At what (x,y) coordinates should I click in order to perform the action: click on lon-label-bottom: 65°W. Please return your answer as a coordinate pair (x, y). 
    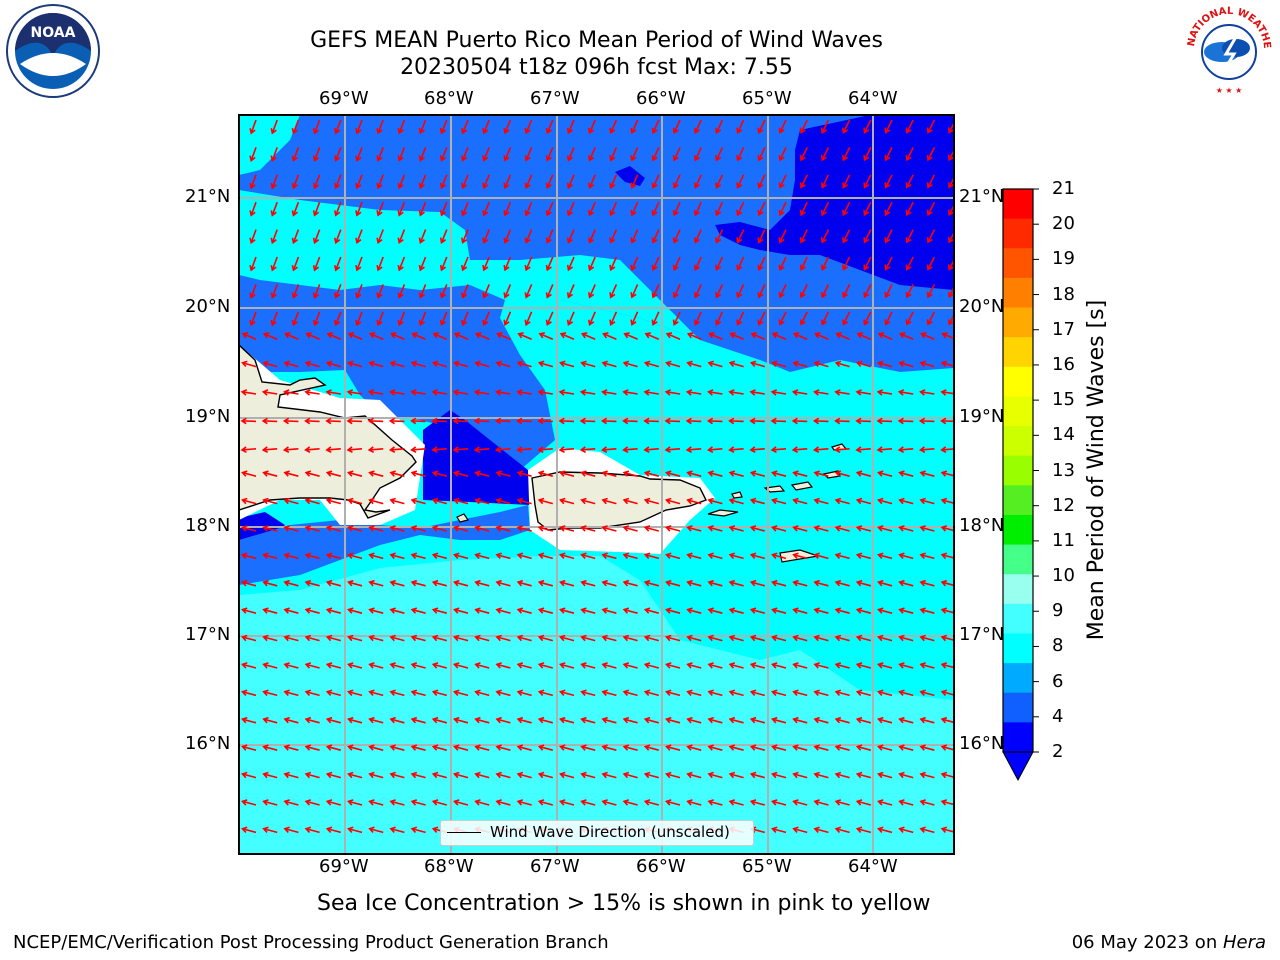
    Looking at the image, I should click on (767, 866).